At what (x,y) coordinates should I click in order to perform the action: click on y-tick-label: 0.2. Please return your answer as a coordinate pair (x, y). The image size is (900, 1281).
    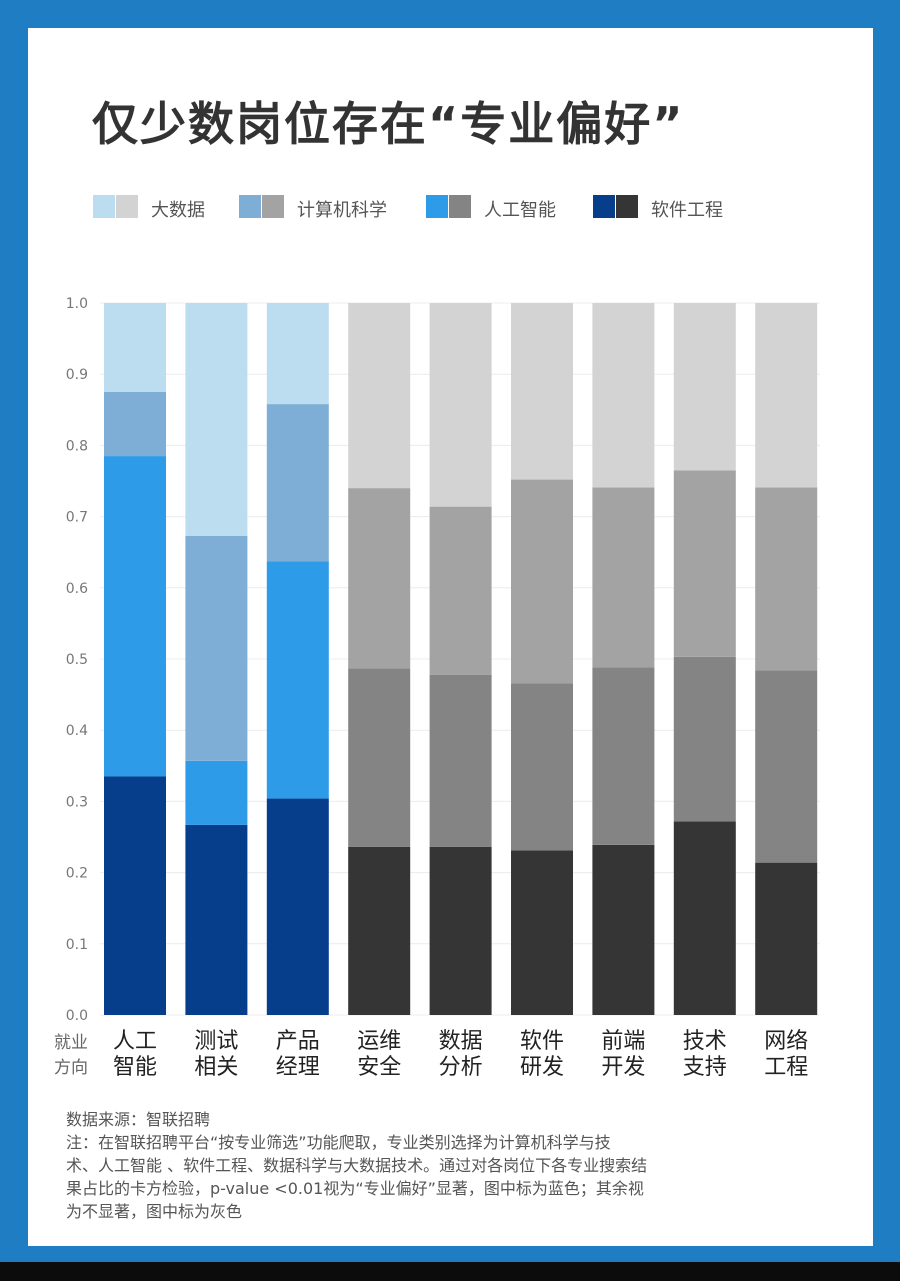
    Looking at the image, I should click on (77, 874).